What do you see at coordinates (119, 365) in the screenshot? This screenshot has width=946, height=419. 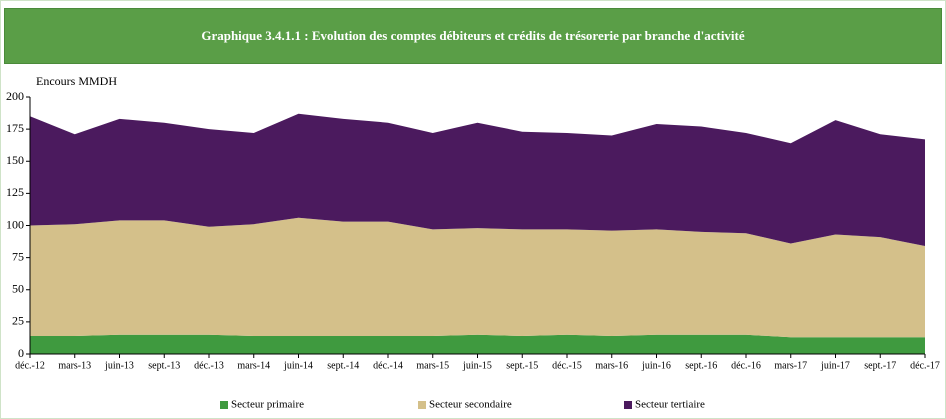 I see `x-tick-label: juin-13` at bounding box center [119, 365].